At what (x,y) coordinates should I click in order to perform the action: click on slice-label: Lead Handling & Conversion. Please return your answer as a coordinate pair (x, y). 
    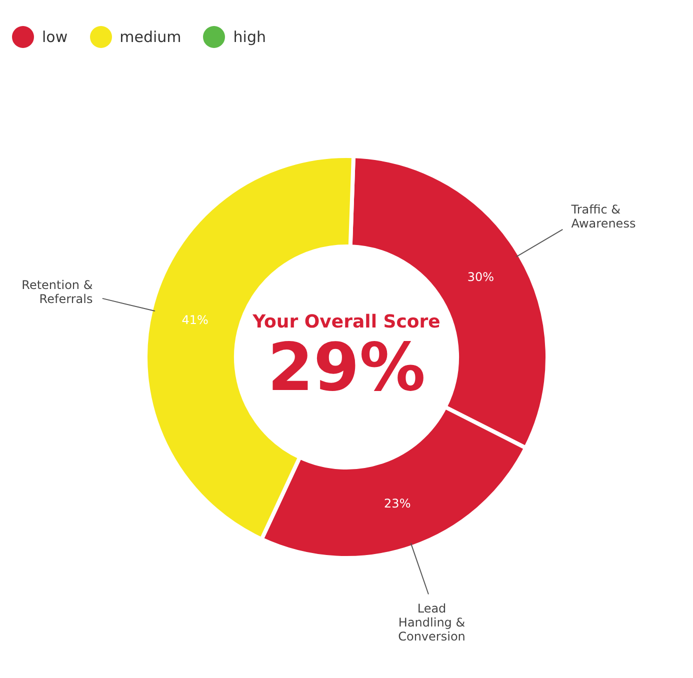
    Looking at the image, I should click on (432, 623).